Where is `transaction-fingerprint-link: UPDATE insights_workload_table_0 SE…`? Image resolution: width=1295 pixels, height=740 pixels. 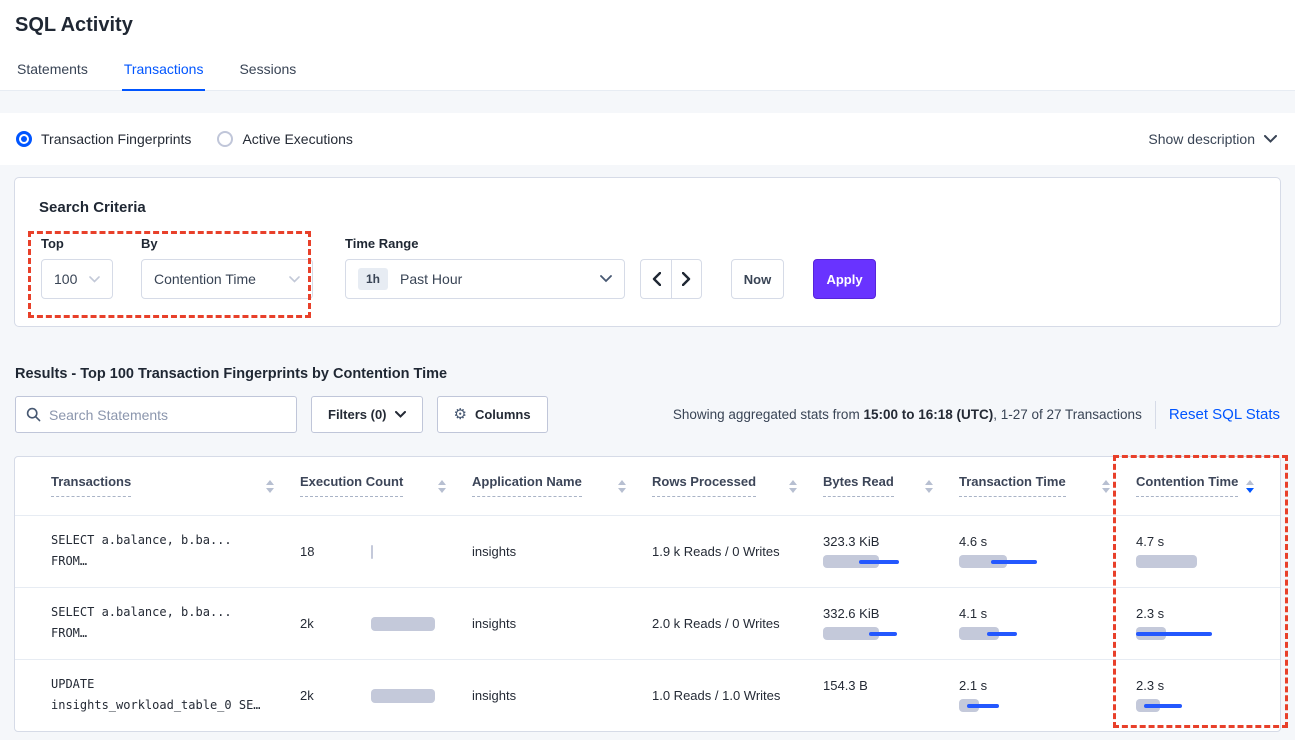 transaction-fingerprint-link: UPDATE insights_workload_table_0 SE… is located at coordinates (156, 695).